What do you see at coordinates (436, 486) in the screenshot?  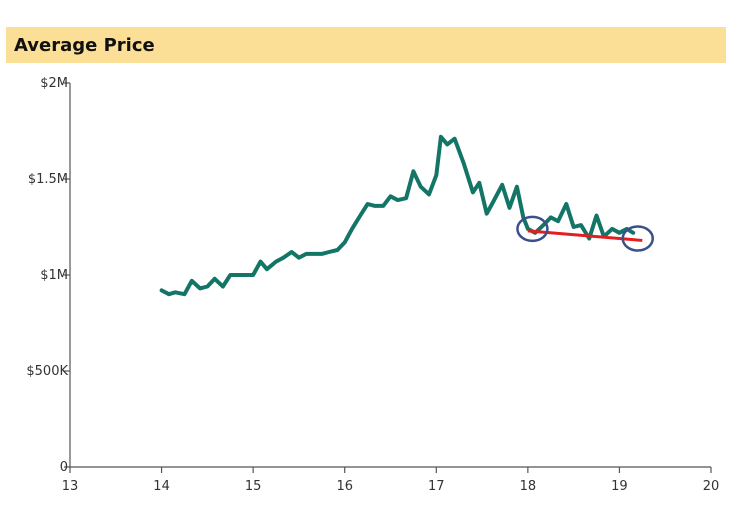 I see `x-tick-label: 17` at bounding box center [436, 486].